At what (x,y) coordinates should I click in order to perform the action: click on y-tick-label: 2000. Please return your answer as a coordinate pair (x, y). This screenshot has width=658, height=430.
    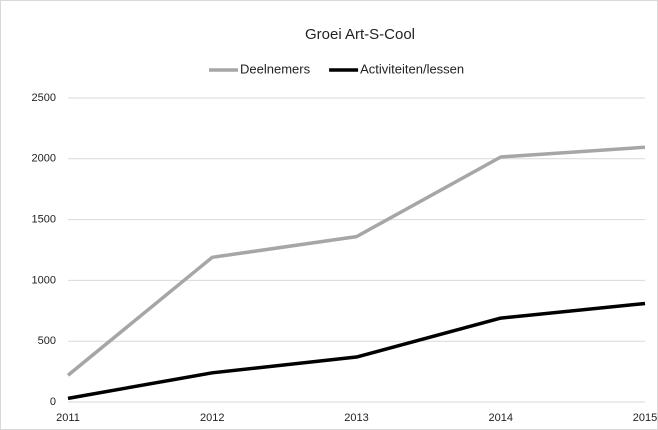
    Looking at the image, I should click on (44, 159).